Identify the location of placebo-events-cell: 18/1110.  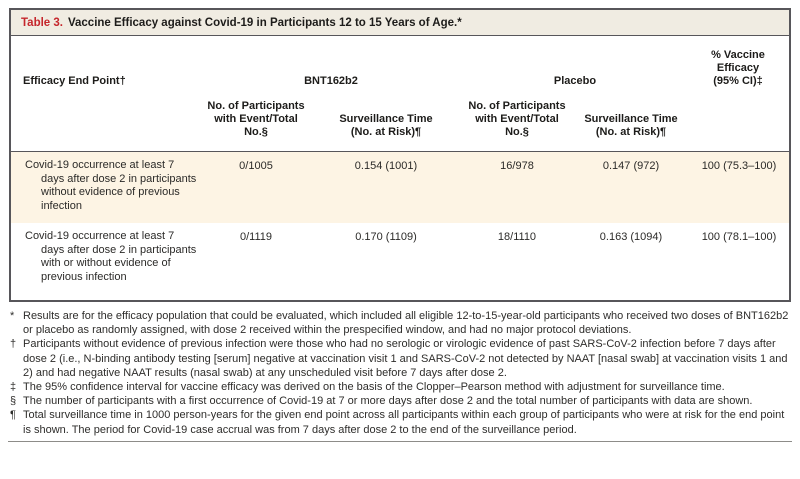
(517, 237).